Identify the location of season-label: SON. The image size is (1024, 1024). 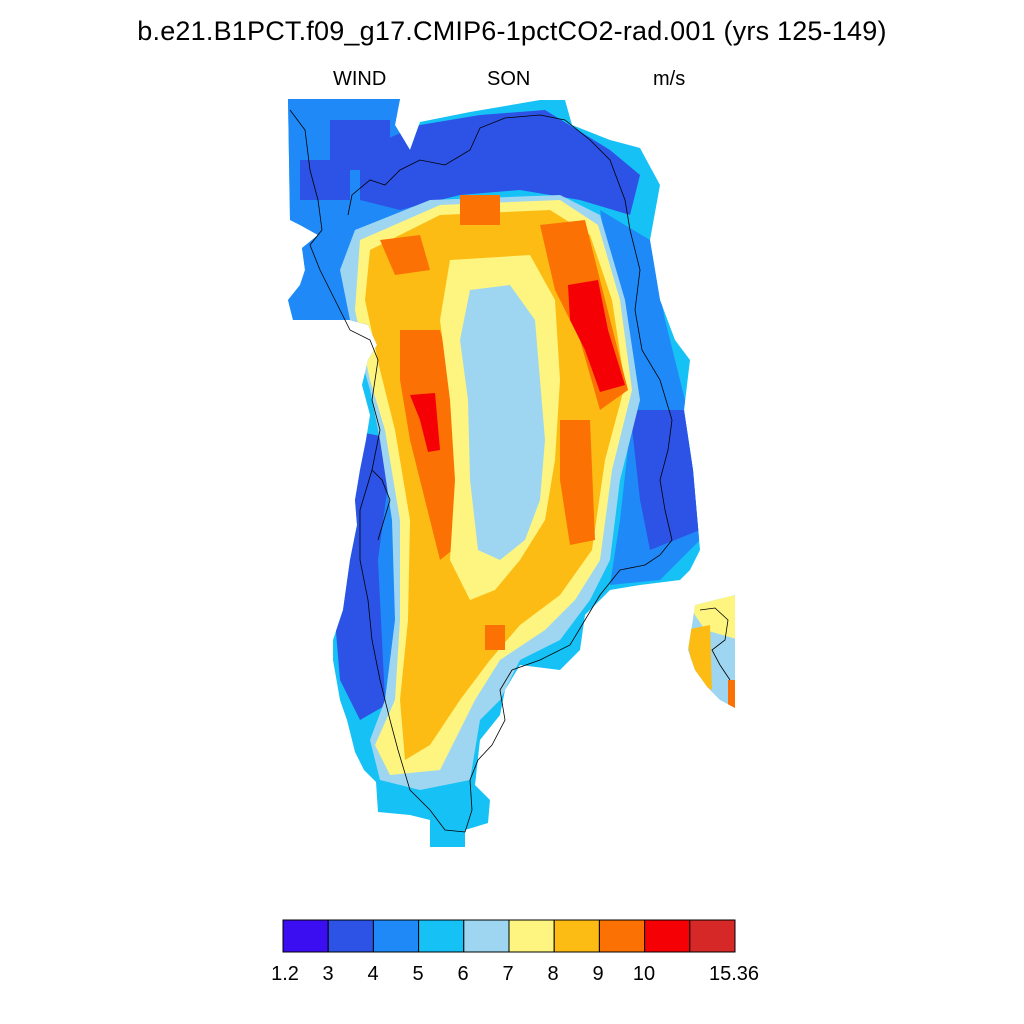
(509, 79).